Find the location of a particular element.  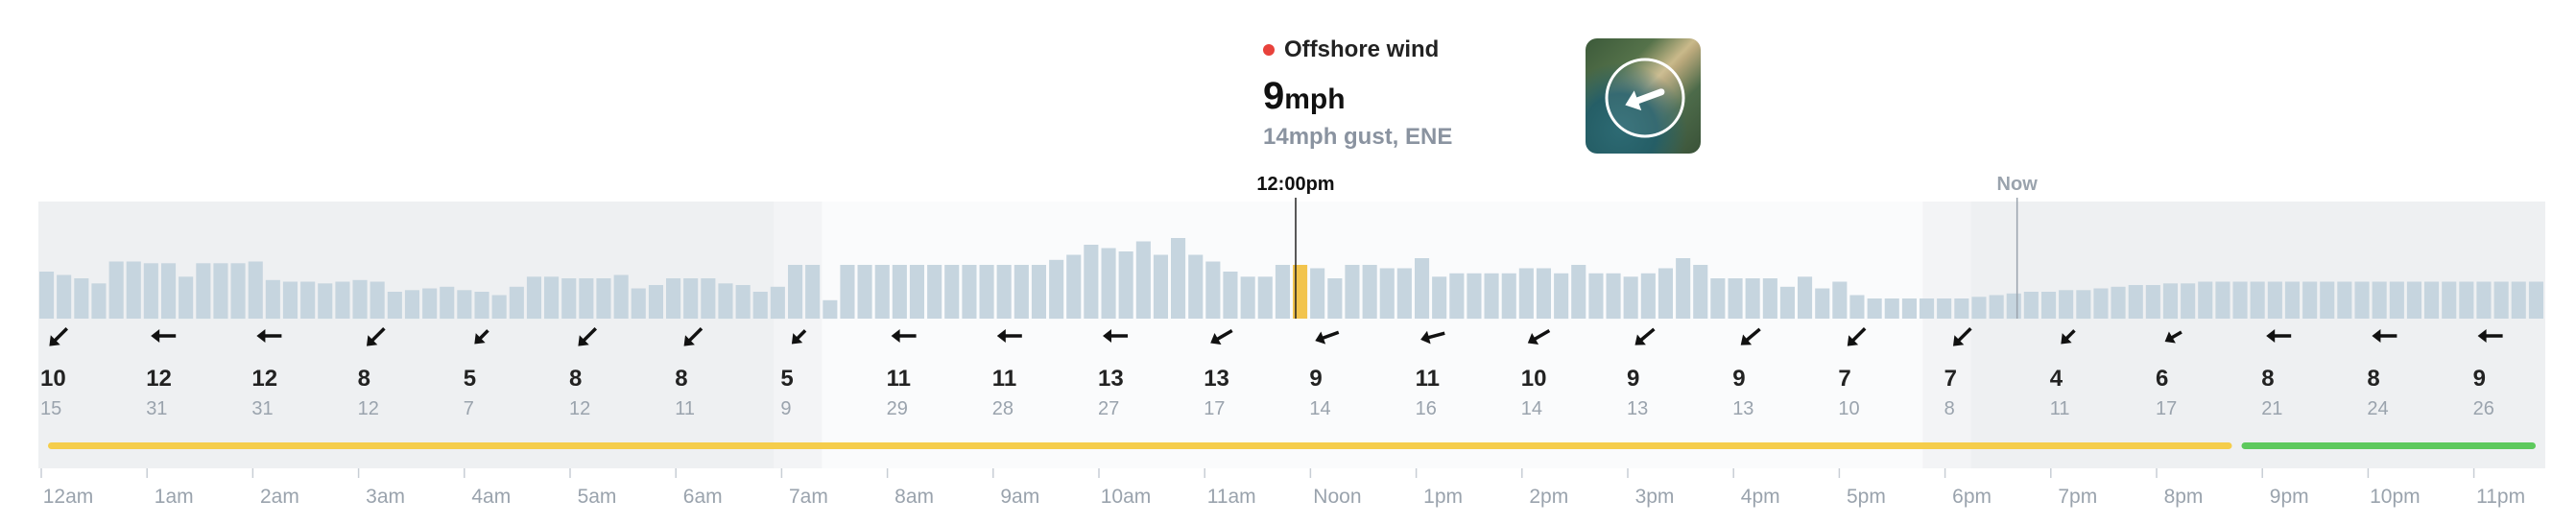

time-label: 2am is located at coordinates (279, 497).